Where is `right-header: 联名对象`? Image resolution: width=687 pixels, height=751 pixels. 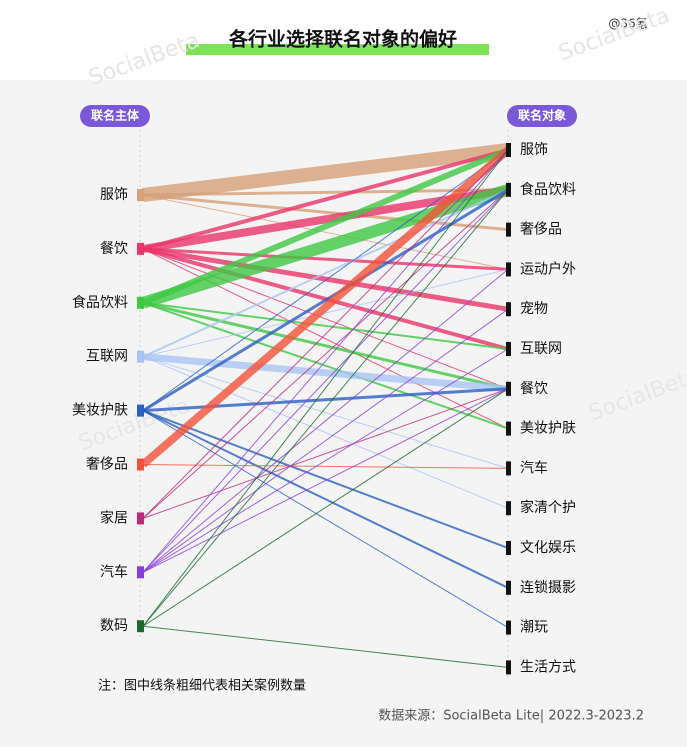 right-header: 联名对象 is located at coordinates (542, 115).